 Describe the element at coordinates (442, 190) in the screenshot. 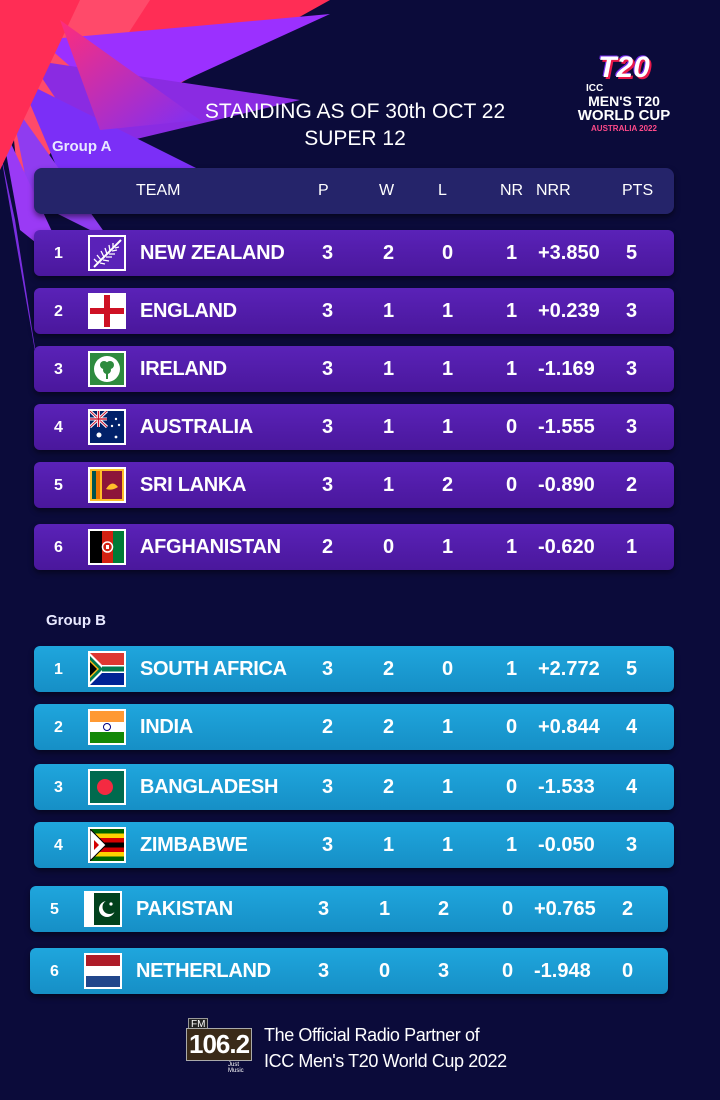

I see `col-l: L` at that location.